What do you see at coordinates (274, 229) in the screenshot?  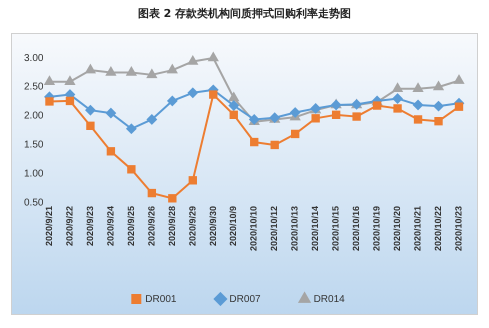 I see `x-tick-label: 2020/10/12` at bounding box center [274, 229].